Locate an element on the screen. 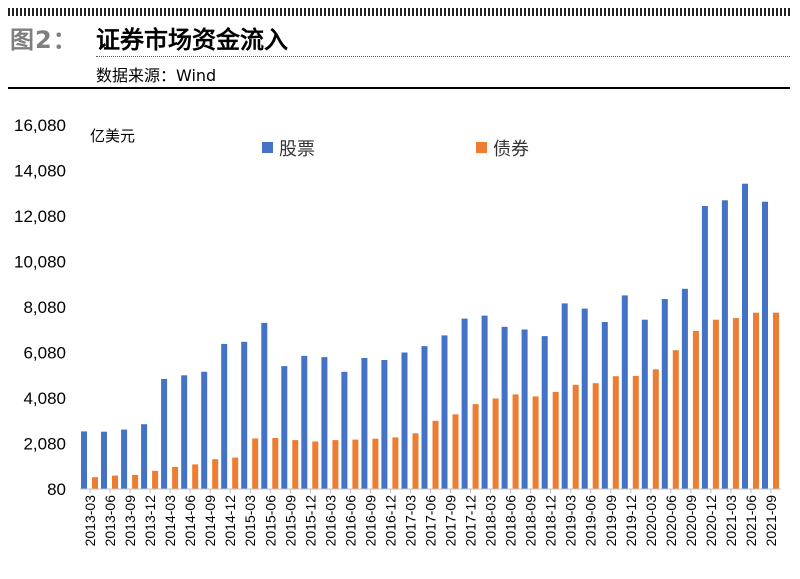 Image resolution: width=800 pixels, height=579 pixels. x-tick-label: 2015-03 is located at coordinates (250, 521).